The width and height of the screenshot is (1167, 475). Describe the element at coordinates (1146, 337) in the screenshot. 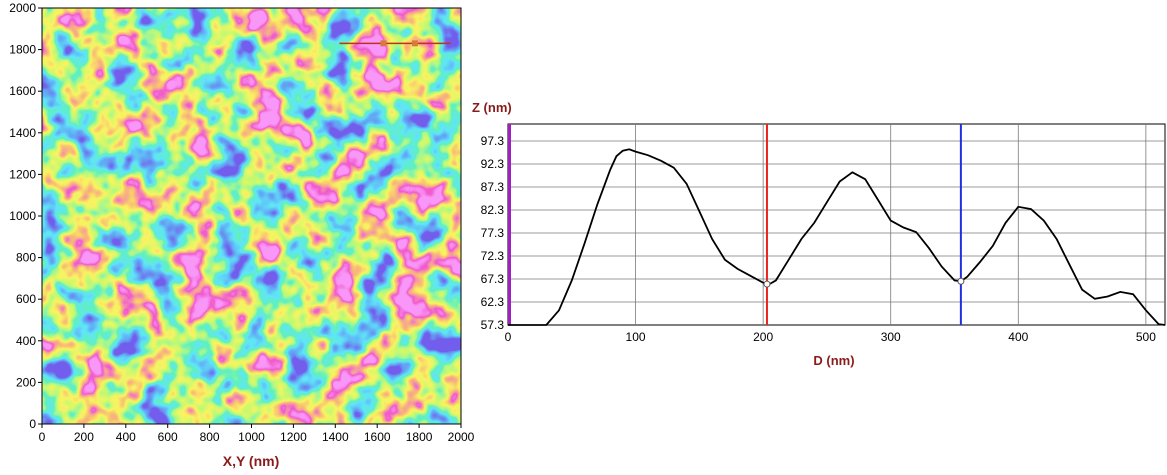

I see `profile-x-tick-label: 500` at that location.